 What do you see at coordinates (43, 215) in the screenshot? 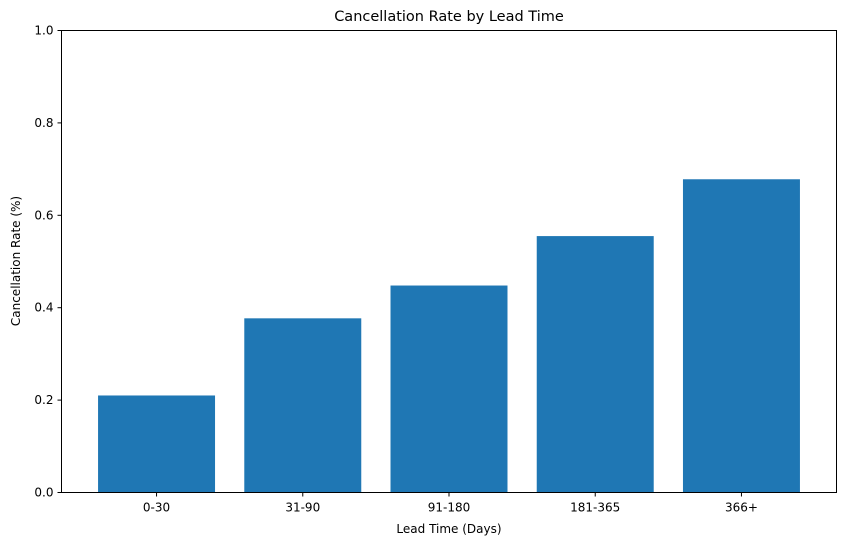
I see `y-tick-label: 0.6` at bounding box center [43, 215].